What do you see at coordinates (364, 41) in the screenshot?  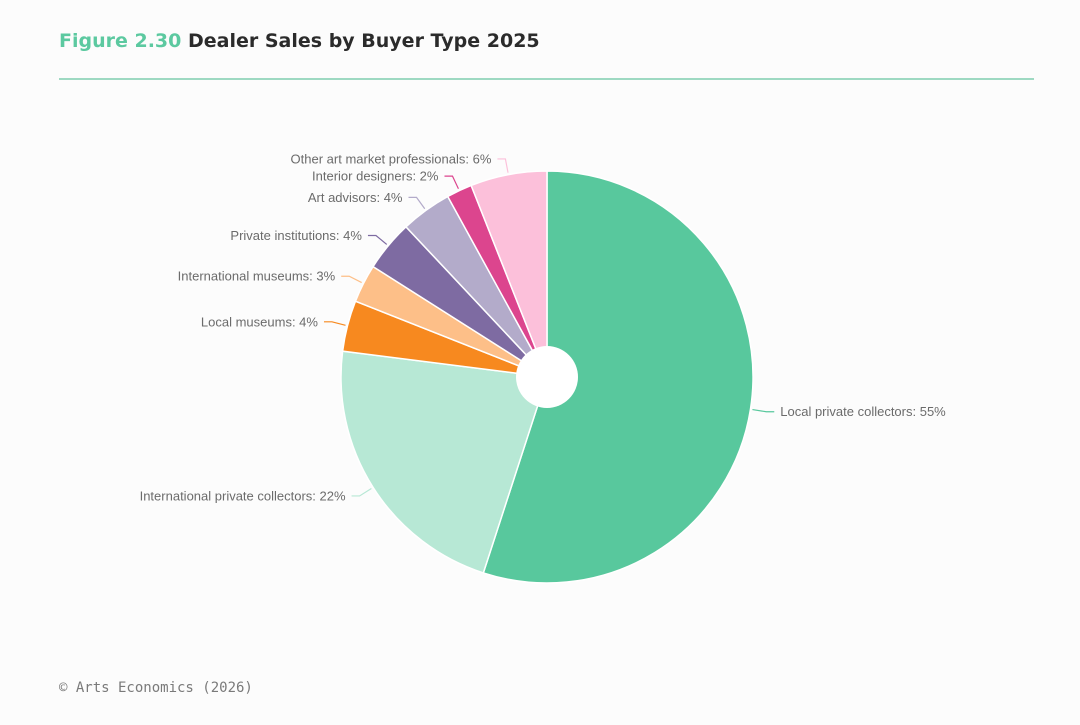 I see `figure-title: Dealer Sales by Buyer Type 2025` at bounding box center [364, 41].